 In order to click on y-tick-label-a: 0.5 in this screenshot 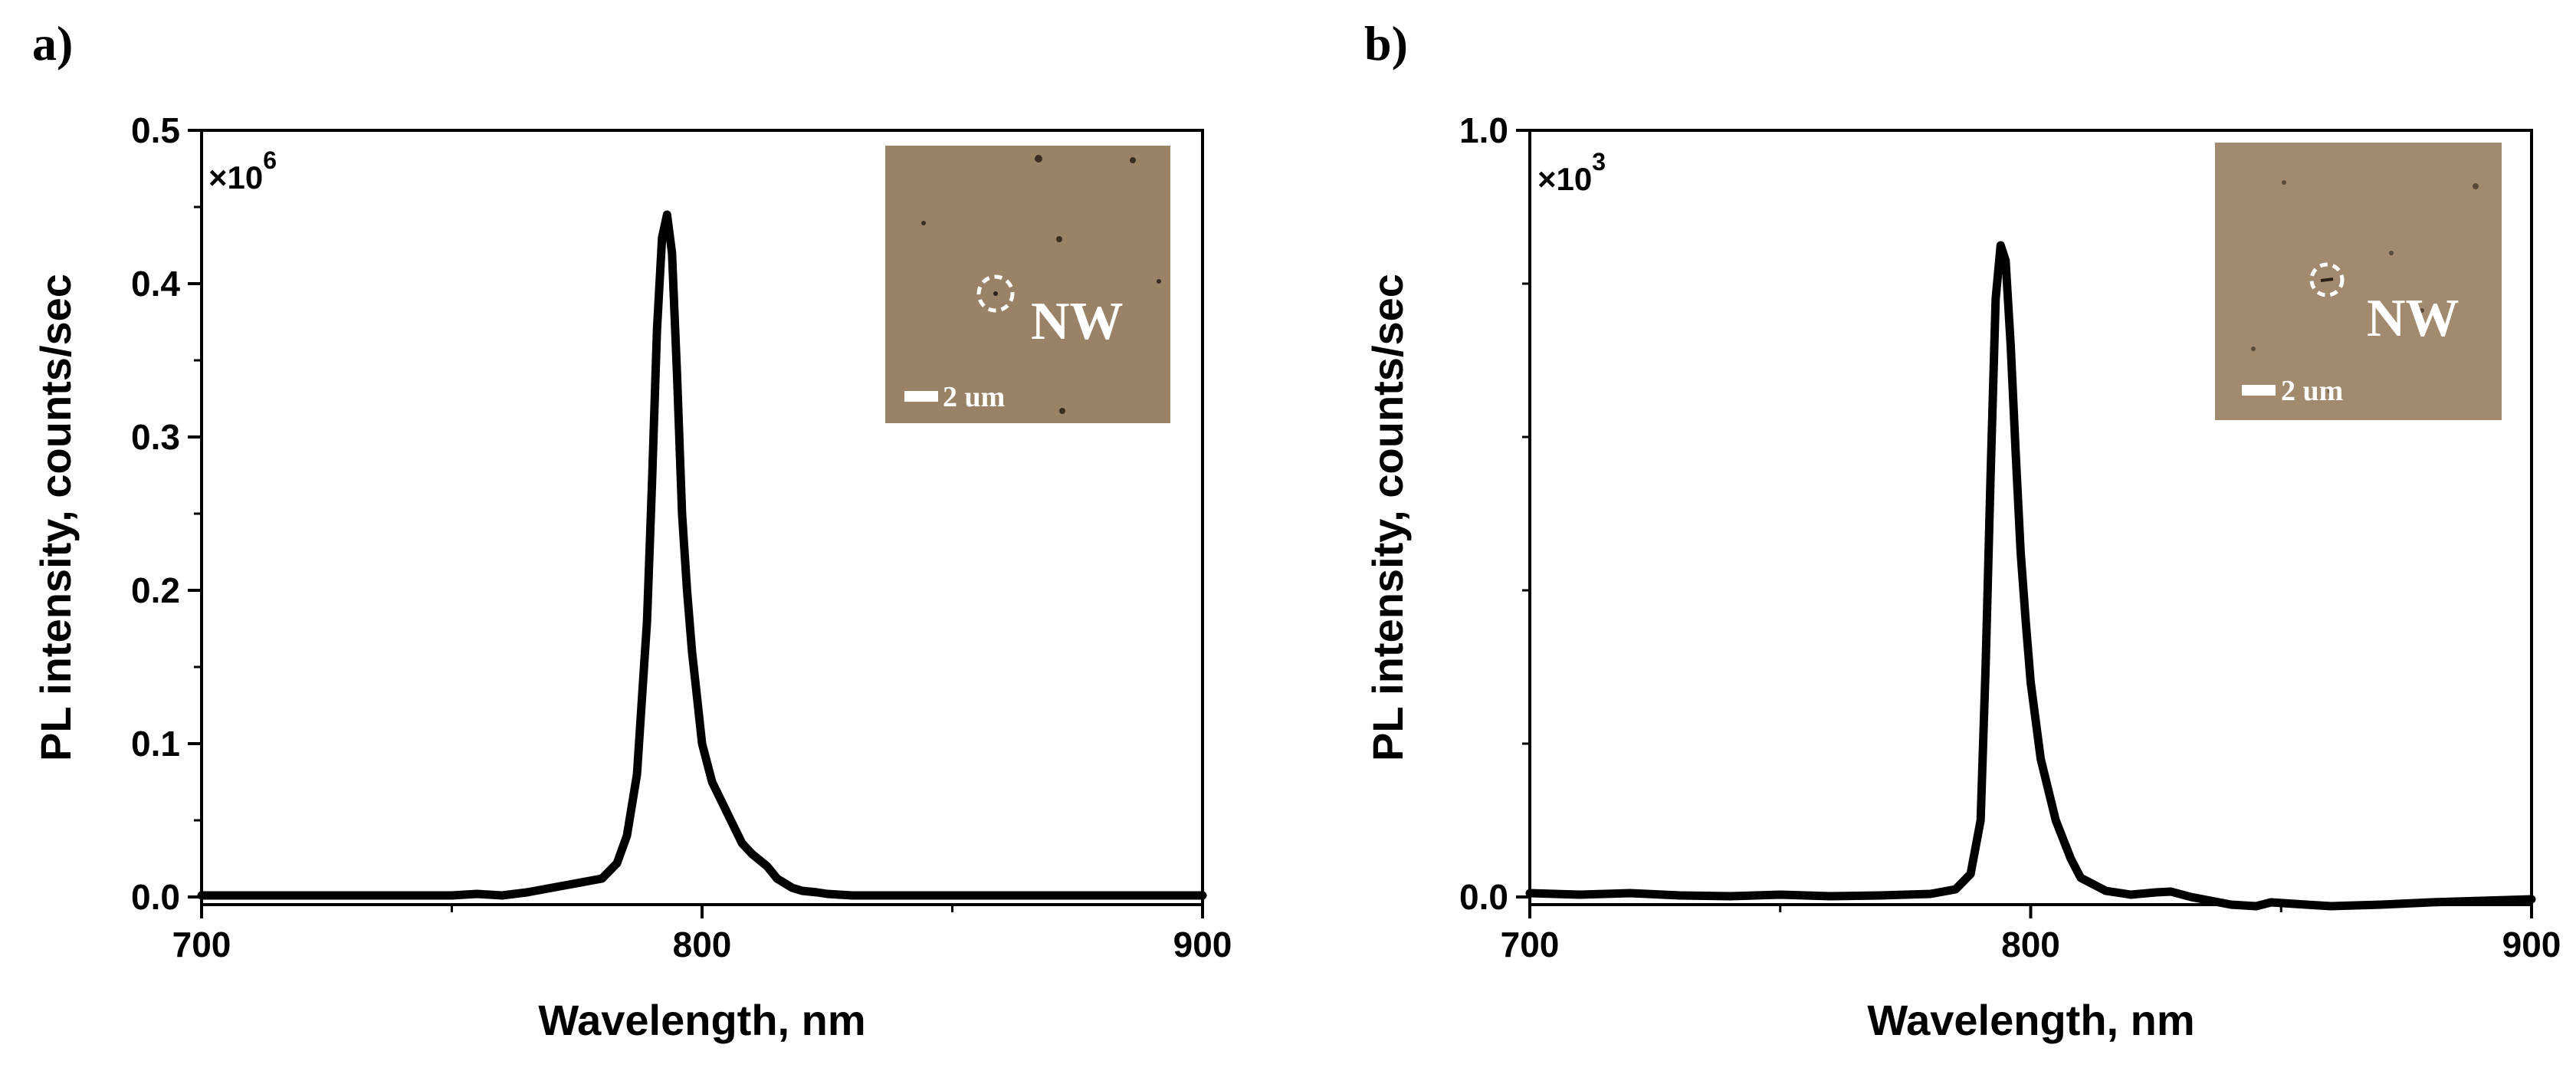, I will do `click(155, 130)`.